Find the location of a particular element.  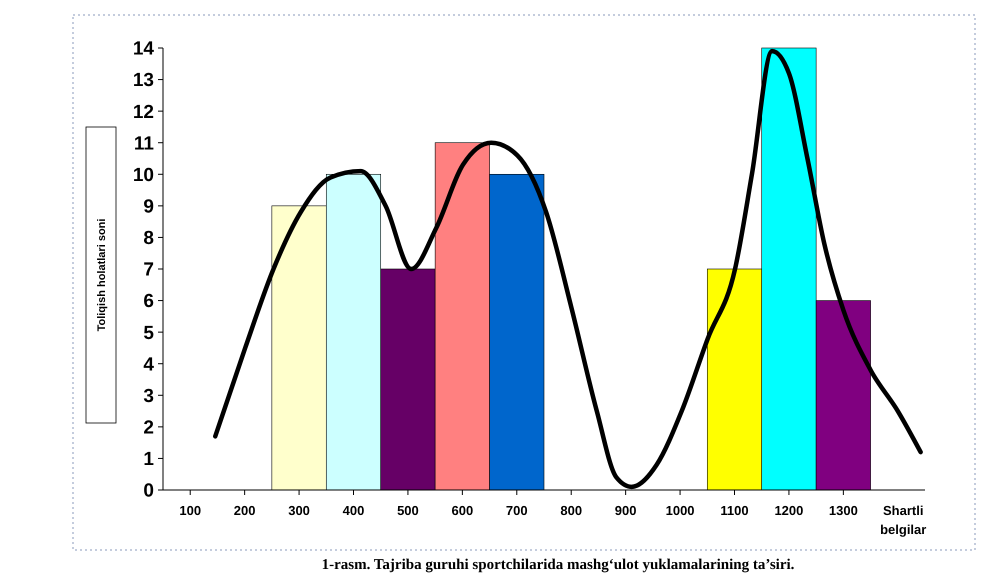

x-tick-label: 800 is located at coordinates (571, 510).